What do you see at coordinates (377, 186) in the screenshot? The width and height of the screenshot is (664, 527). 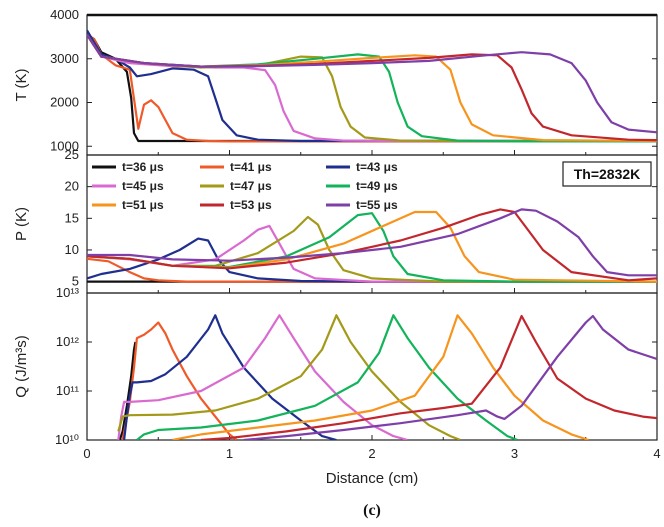 I see `legend-label-6: t=49 μs` at bounding box center [377, 186].